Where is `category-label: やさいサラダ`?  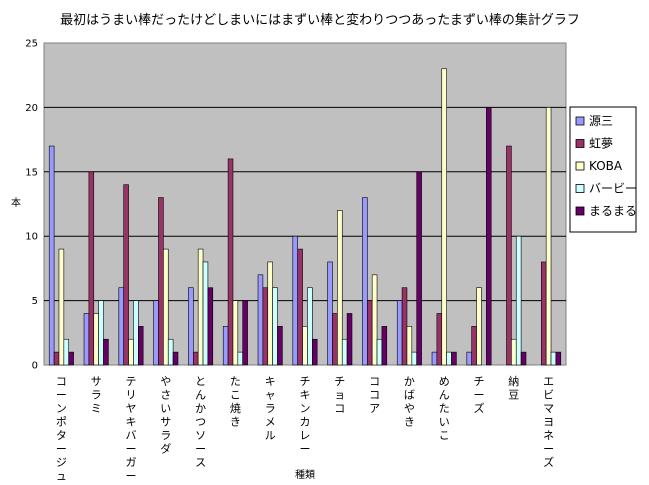 category-label: やさいサラダ is located at coordinates (165, 415).